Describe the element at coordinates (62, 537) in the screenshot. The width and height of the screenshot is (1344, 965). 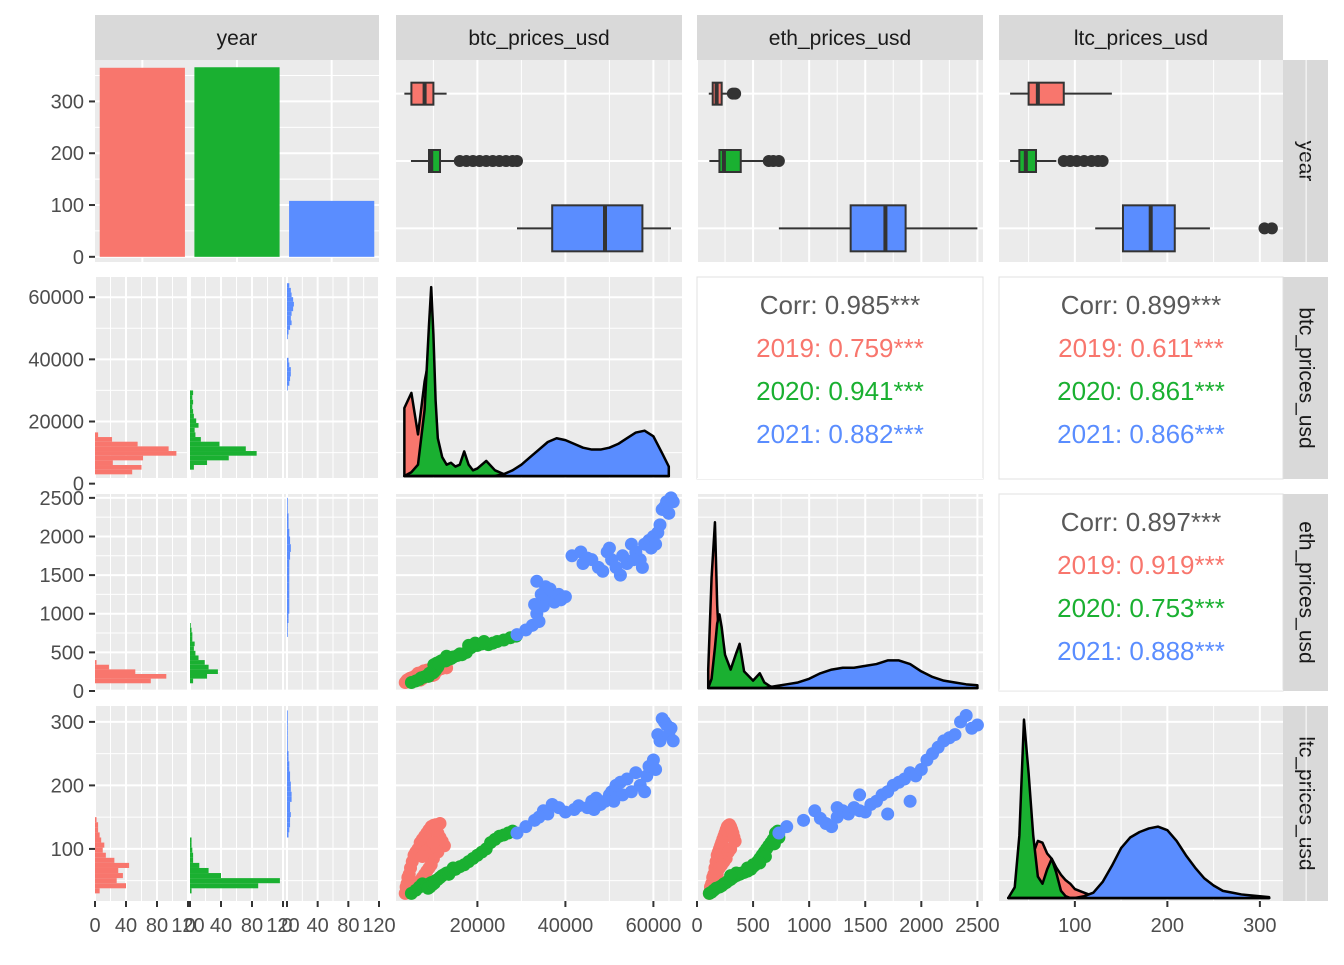
I see `y-tick-label: 2000` at that location.